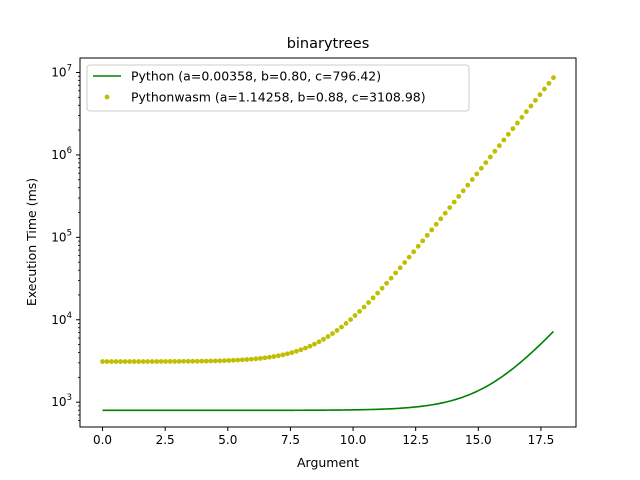 This screenshot has width=640, height=480. What do you see at coordinates (61, 236) in the screenshot?
I see `y-tick-label: 10⁵` at bounding box center [61, 236].